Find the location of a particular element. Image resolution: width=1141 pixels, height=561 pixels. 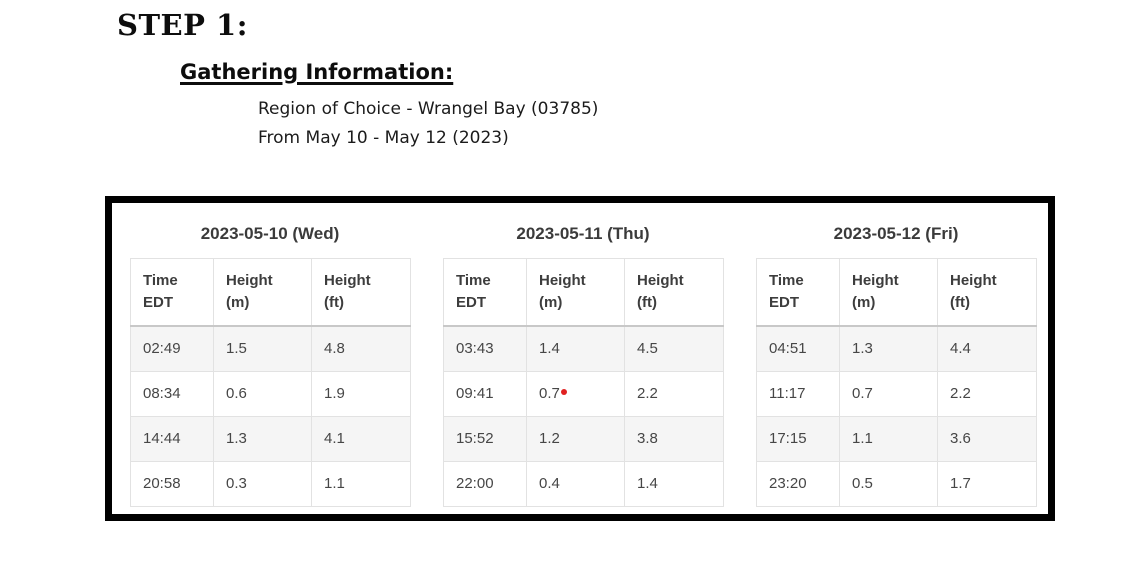

section-title: Gathering Information: is located at coordinates (317, 72).